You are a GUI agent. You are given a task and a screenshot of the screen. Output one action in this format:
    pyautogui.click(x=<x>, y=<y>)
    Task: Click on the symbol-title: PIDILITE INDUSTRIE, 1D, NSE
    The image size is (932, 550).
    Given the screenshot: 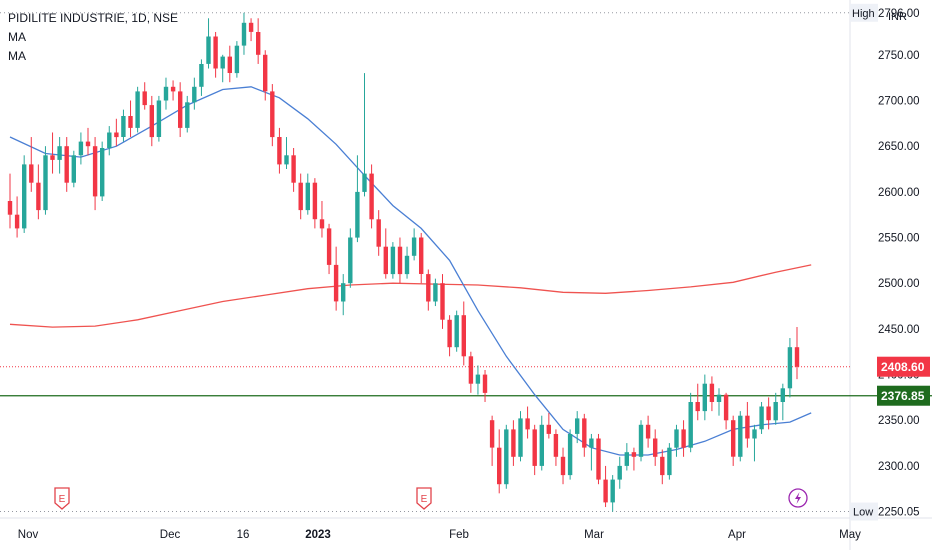 What is the action you would take?
    pyautogui.click(x=93, y=18)
    